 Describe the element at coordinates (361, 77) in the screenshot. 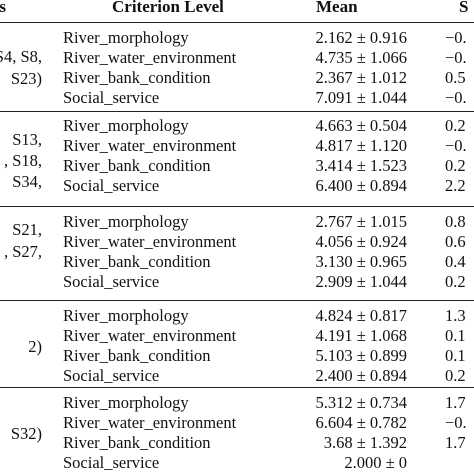

I see `mean-cell: 2.367 ± 1.012` at that location.